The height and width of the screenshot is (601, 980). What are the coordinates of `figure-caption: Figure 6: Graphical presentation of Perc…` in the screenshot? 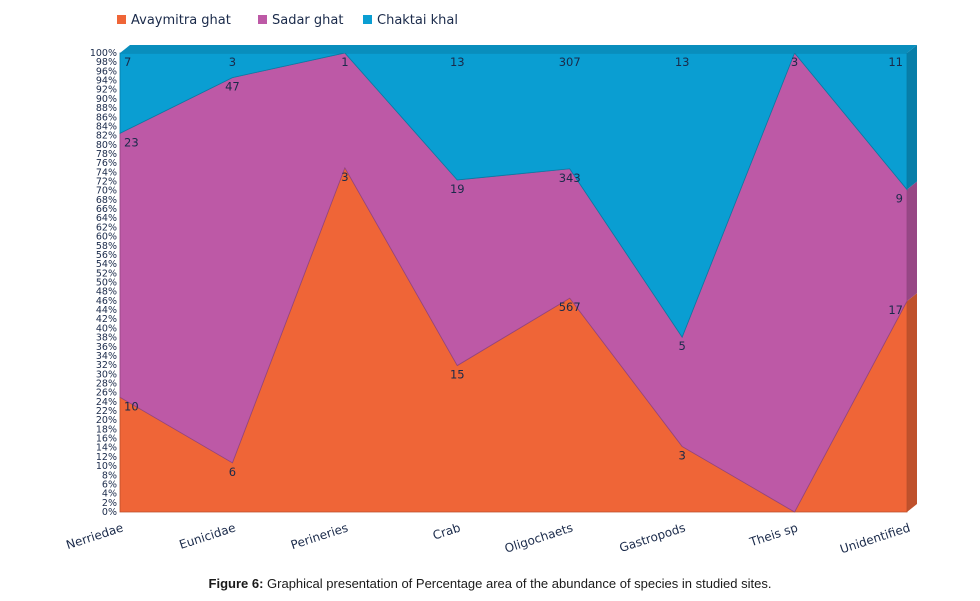 It's located at (490, 583).